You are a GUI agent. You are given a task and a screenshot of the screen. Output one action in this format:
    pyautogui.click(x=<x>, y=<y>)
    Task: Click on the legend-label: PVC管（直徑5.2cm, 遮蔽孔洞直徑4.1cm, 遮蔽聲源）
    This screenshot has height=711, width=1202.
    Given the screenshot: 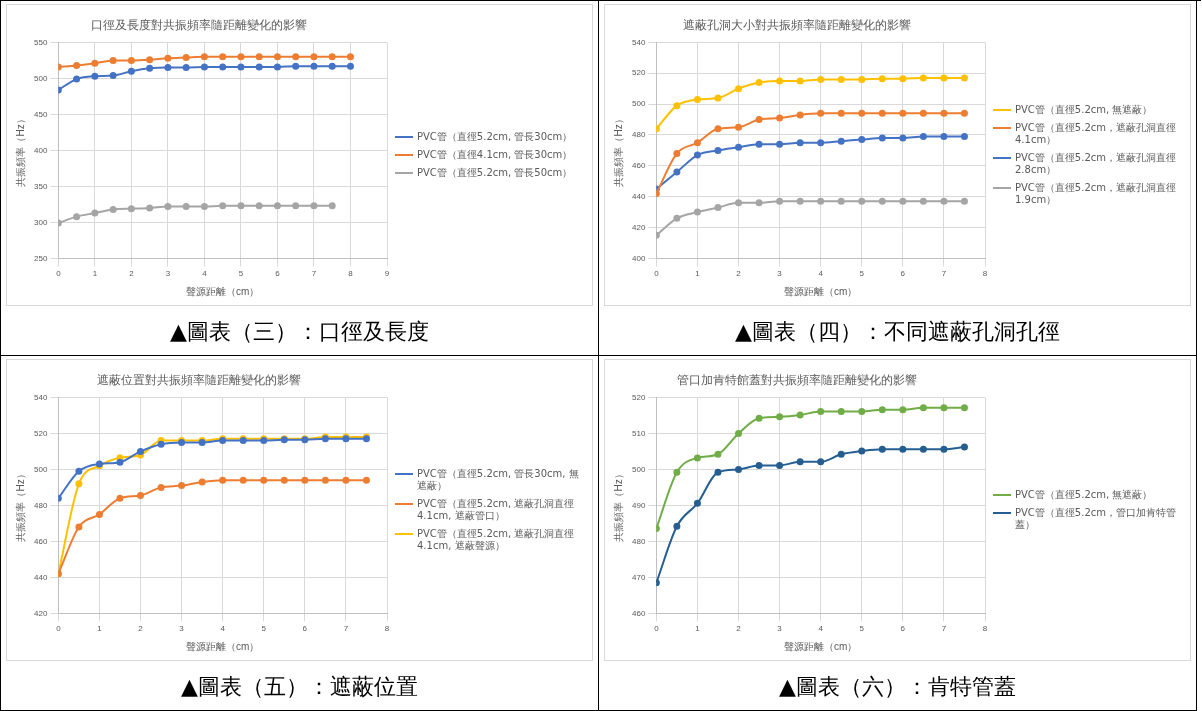 What is the action you would take?
    pyautogui.click(x=496, y=540)
    